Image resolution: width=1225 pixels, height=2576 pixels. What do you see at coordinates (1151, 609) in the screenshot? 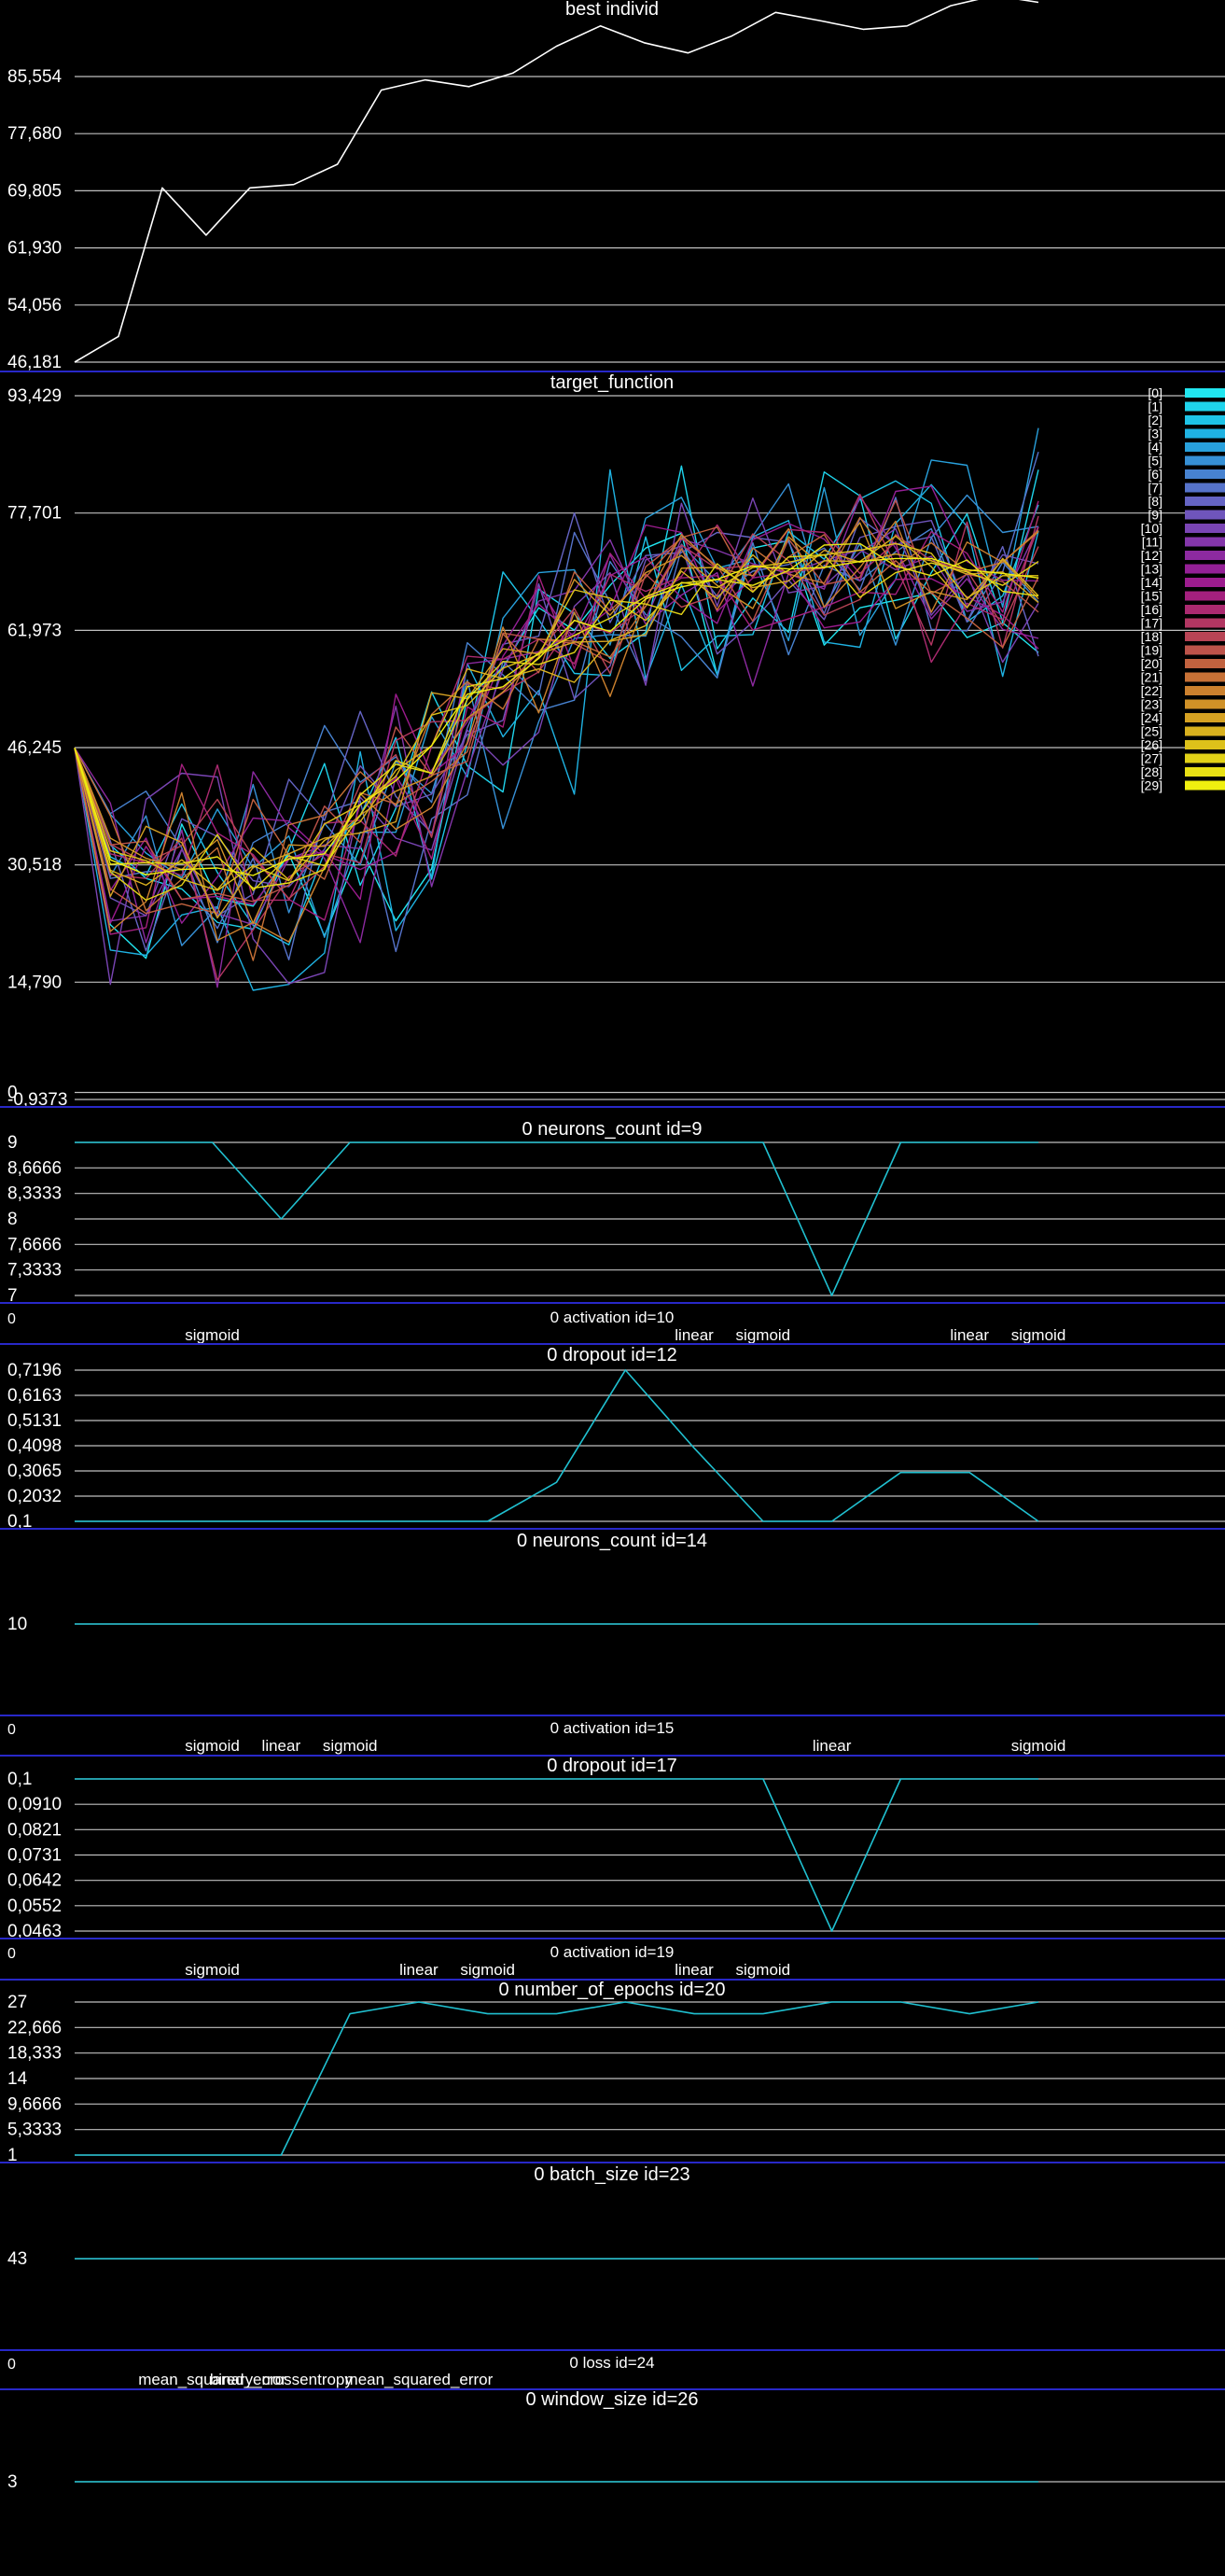
I see `legend-label: [16]` at bounding box center [1151, 609].